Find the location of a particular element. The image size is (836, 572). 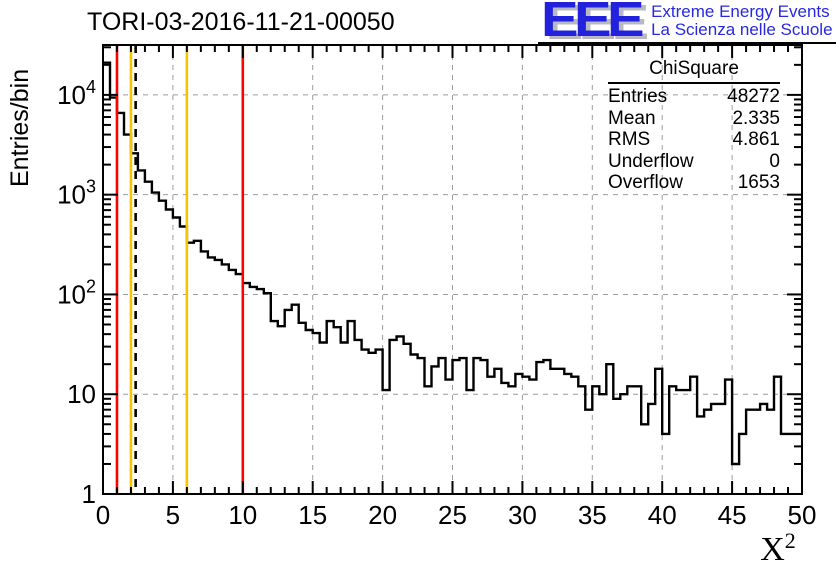

x-axis-title: X2 is located at coordinates (778, 548).